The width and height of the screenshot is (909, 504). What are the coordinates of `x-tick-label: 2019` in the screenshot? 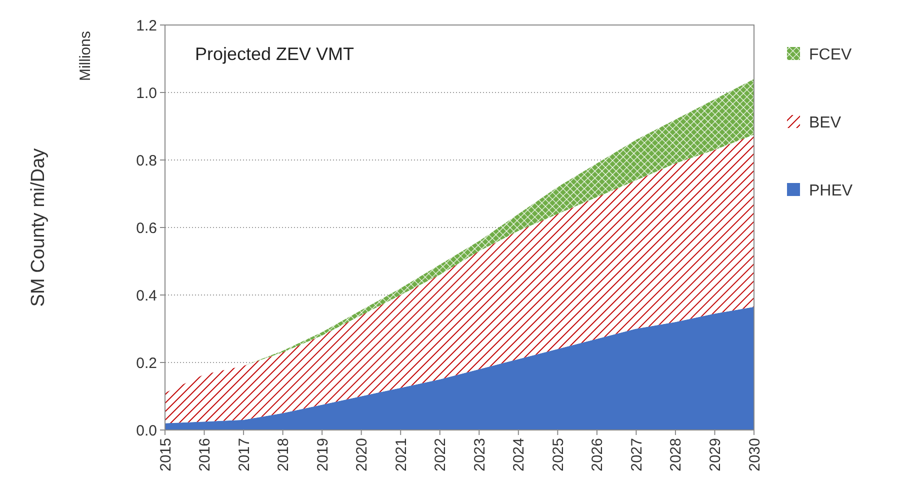 It's located at (323, 455).